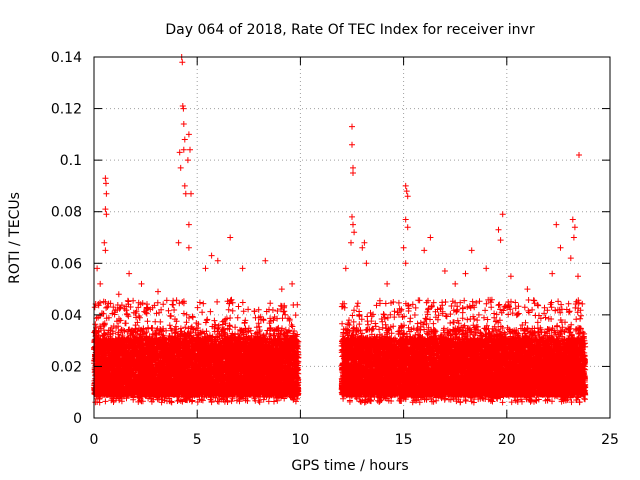 The height and width of the screenshot is (480, 640). I want to click on y-tick-label: 0.04, so click(66, 316).